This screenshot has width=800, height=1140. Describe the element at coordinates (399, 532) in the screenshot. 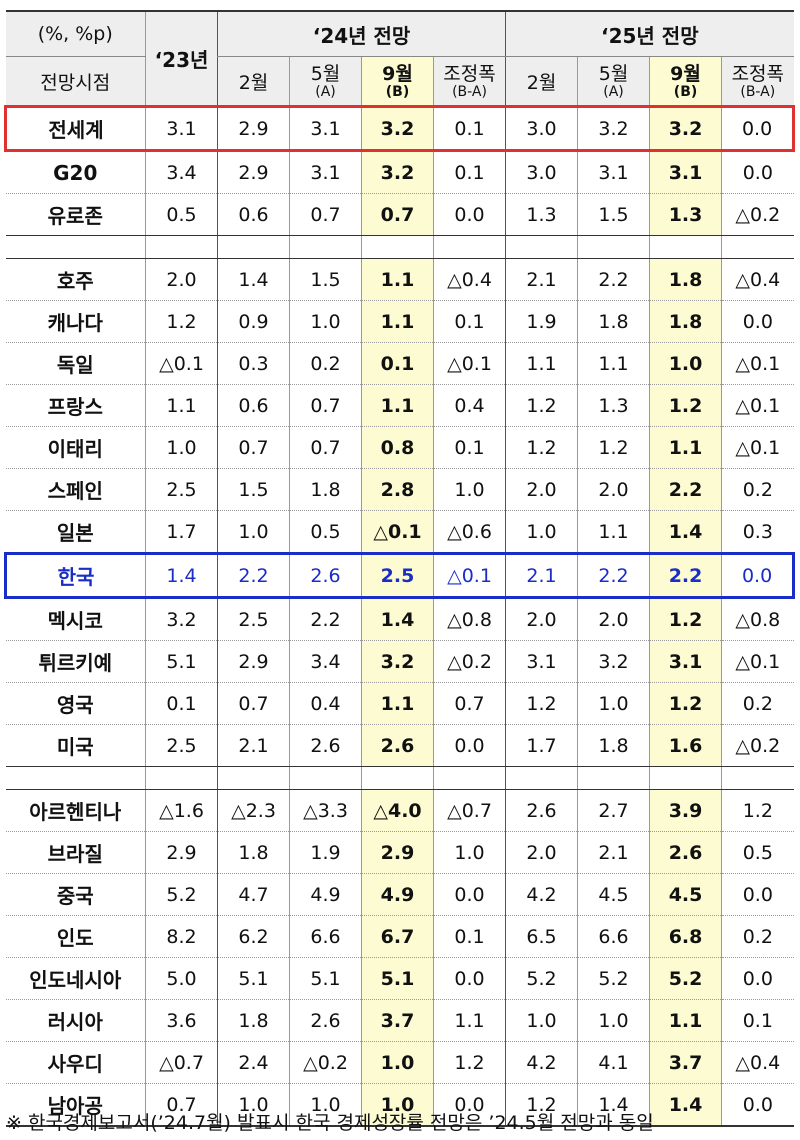

I see `table-row: 일본 1.7 1.0 0.5 △0.1 △0.6 1.0 1.1 1.4 0.3` at that location.